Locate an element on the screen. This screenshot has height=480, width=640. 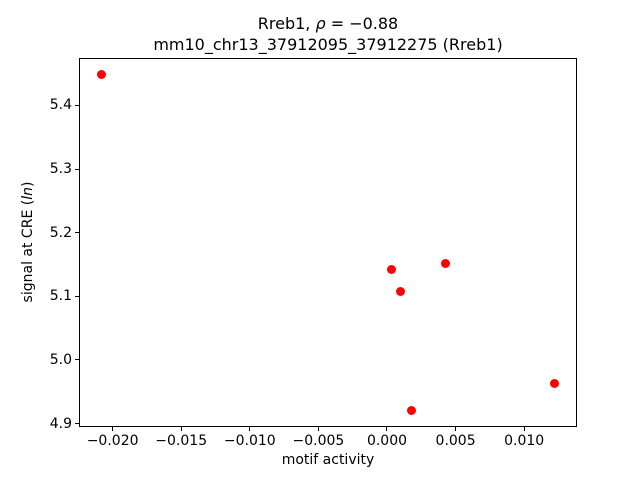
x-axis-tick-label: −0.010 is located at coordinates (249, 441).